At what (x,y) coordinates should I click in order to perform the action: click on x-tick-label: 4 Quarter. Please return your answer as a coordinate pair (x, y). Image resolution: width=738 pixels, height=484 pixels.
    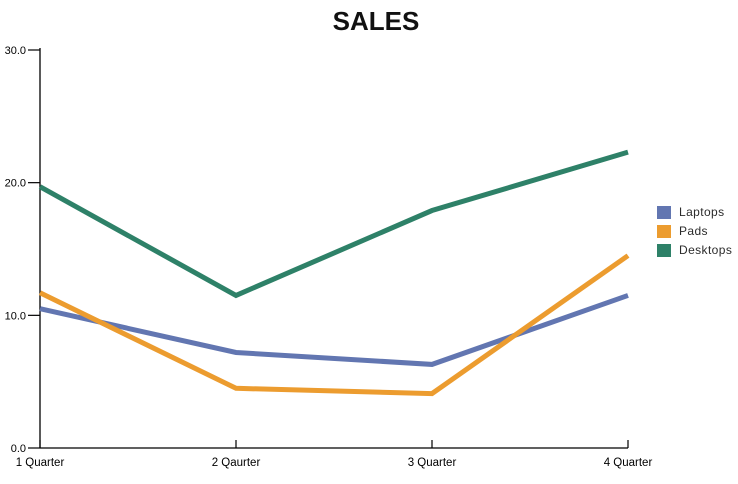
    Looking at the image, I should click on (628, 463).